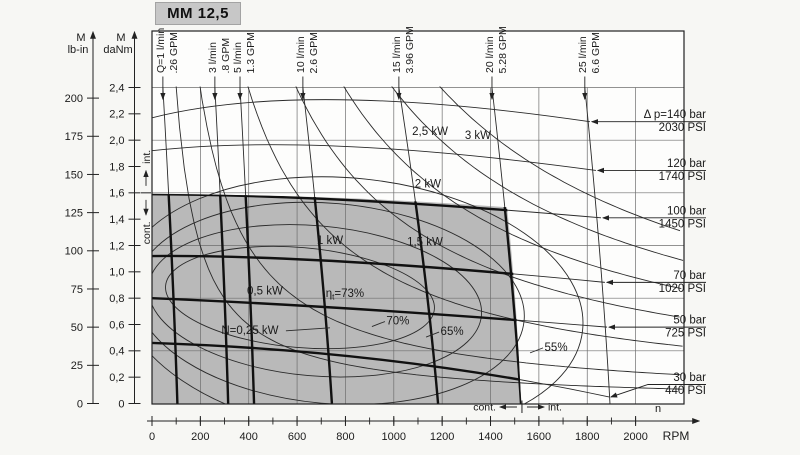  Describe the element at coordinates (116, 167) in the screenshot. I see `svg-text: 1,8` at that location.